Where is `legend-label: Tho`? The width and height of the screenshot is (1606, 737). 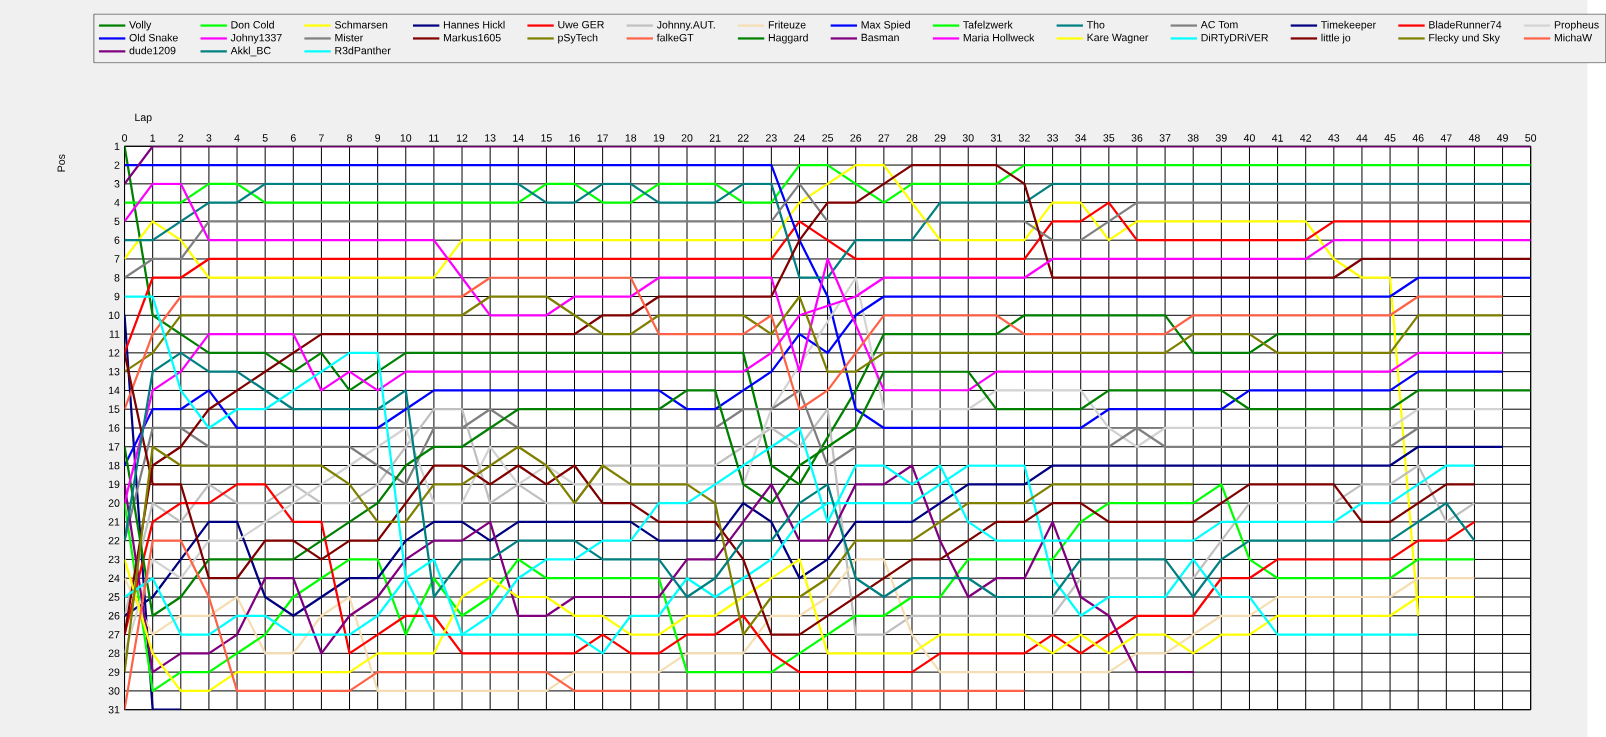
legend-label: Tho is located at coordinates (1095, 24).